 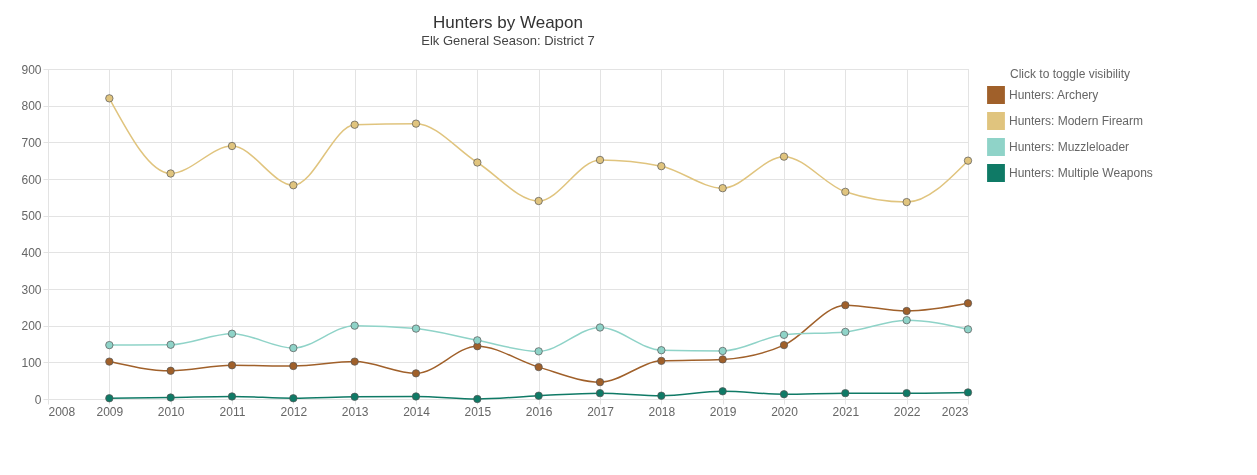 I want to click on y-tick-label: 300, so click(x=31, y=289).